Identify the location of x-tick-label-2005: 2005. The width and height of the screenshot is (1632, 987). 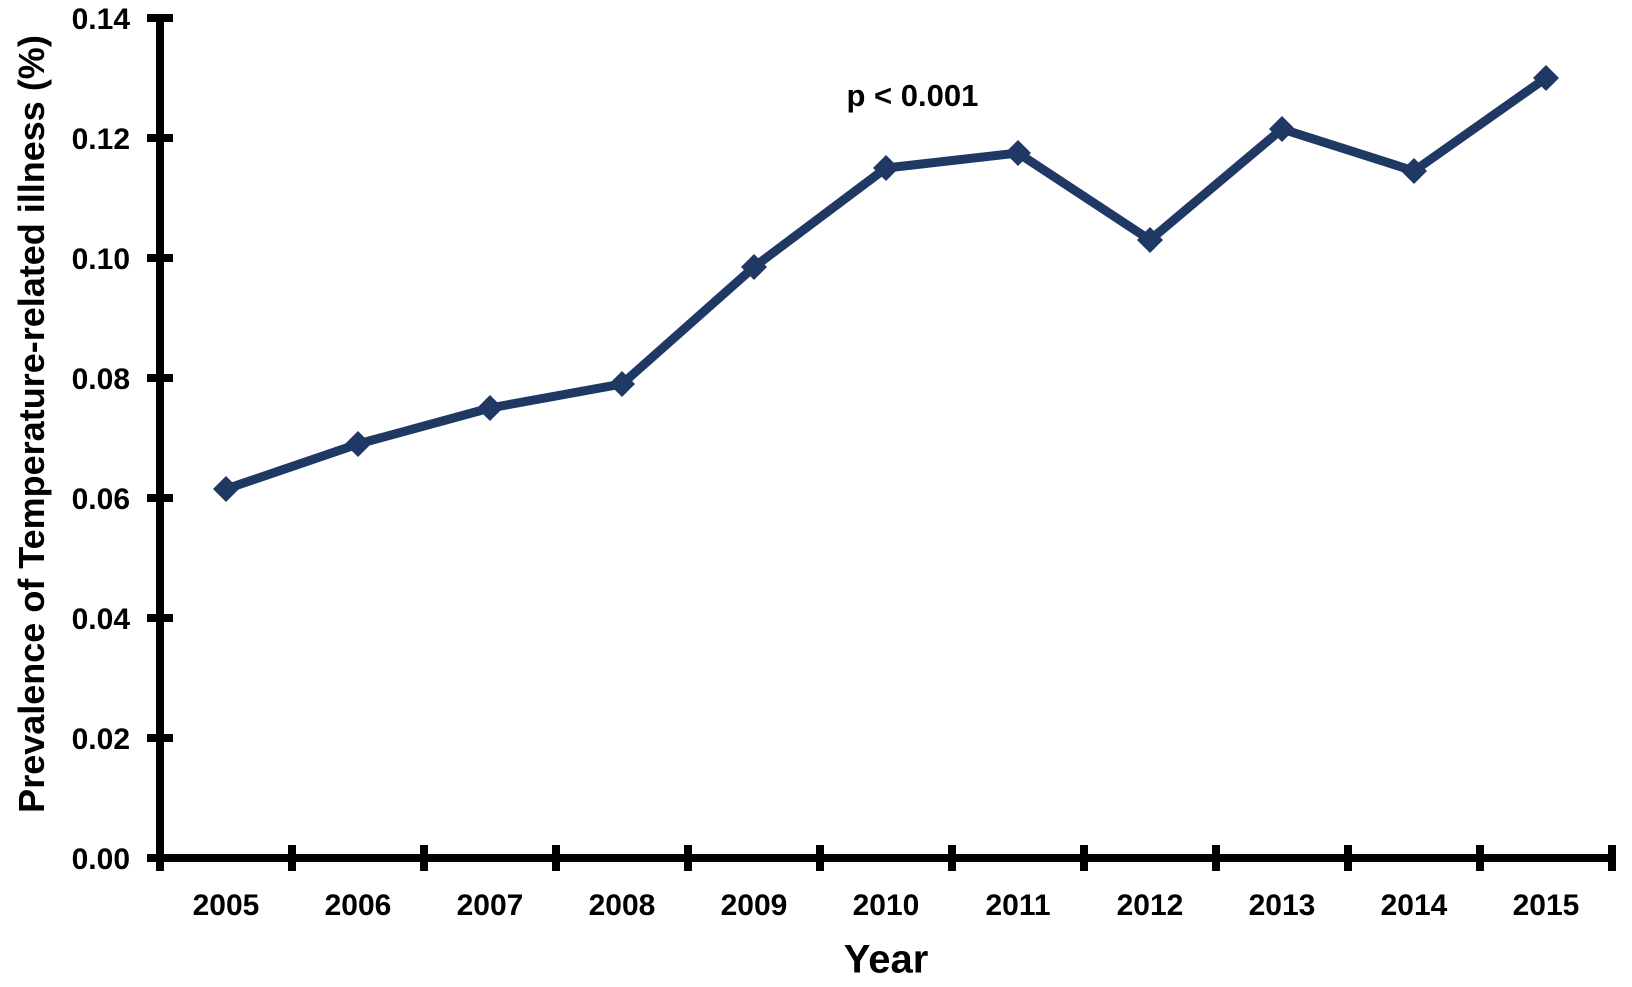
(226, 905).